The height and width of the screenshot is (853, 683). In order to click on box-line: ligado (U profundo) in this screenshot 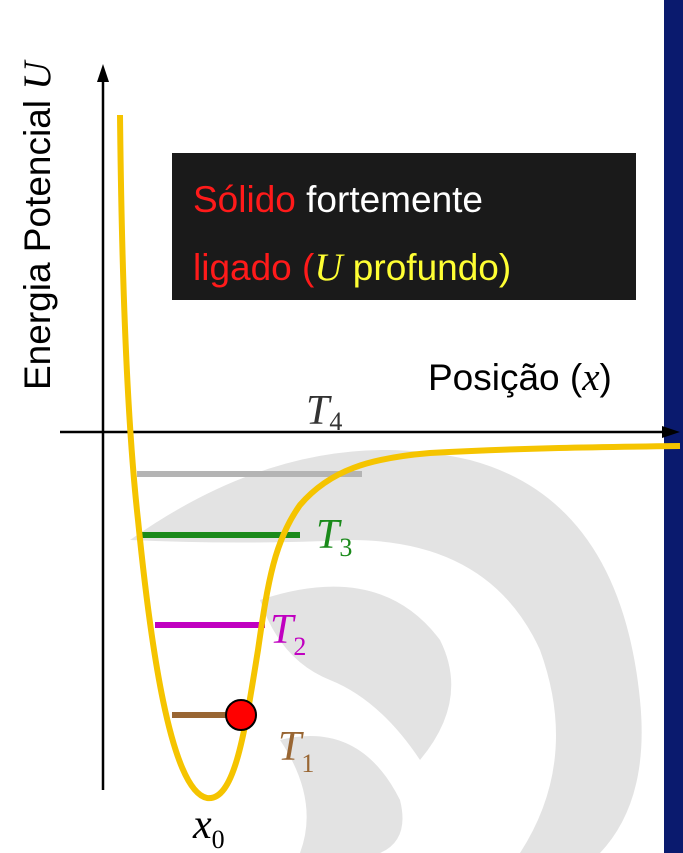, I will do `click(352, 267)`.